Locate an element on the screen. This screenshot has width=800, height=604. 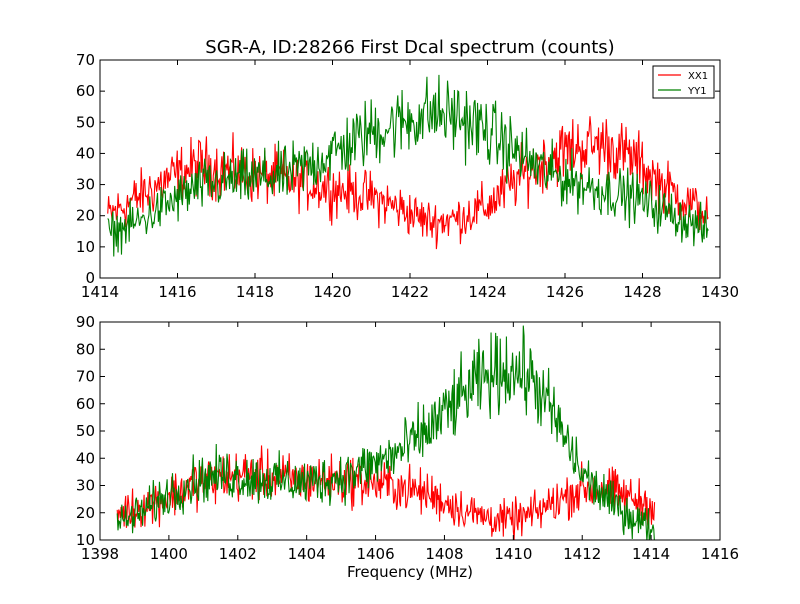
x-tick-label: 1402 is located at coordinates (238, 554).